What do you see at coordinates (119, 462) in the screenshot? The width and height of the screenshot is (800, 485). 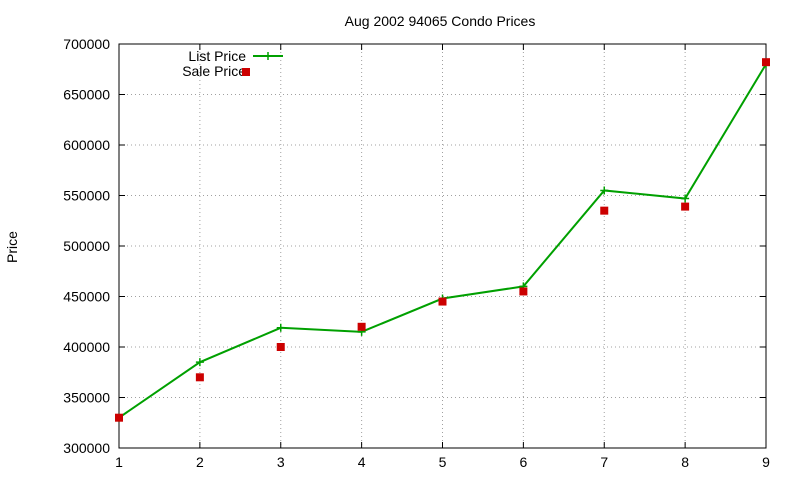 I see `x-tick-label: 1` at bounding box center [119, 462].